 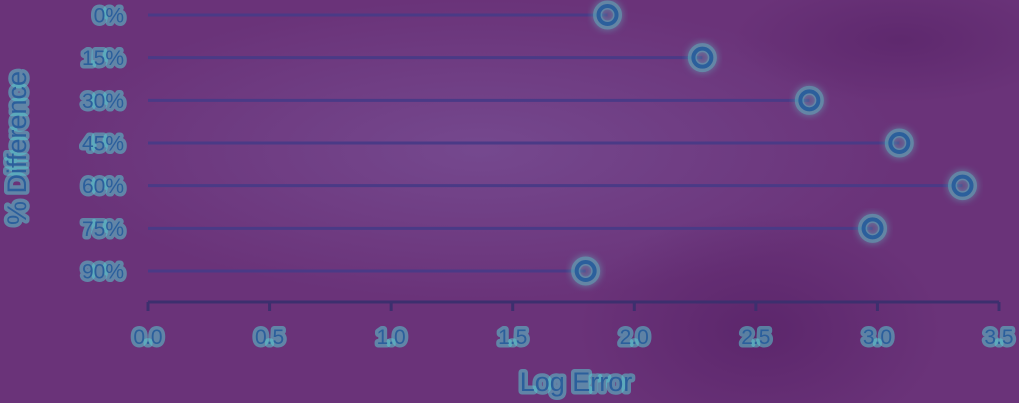 I want to click on y-axis-title: % Difference, so click(x=17, y=148).